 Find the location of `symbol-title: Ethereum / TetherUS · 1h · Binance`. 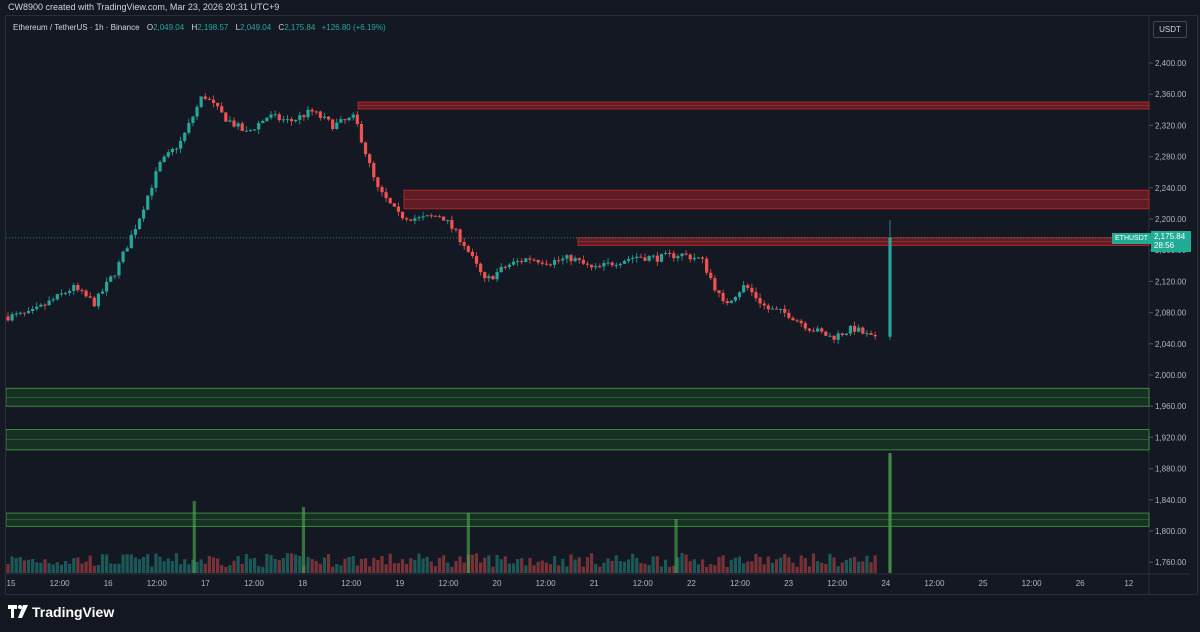

symbol-title: Ethereum / TetherUS · 1h · Binance is located at coordinates (76, 27).